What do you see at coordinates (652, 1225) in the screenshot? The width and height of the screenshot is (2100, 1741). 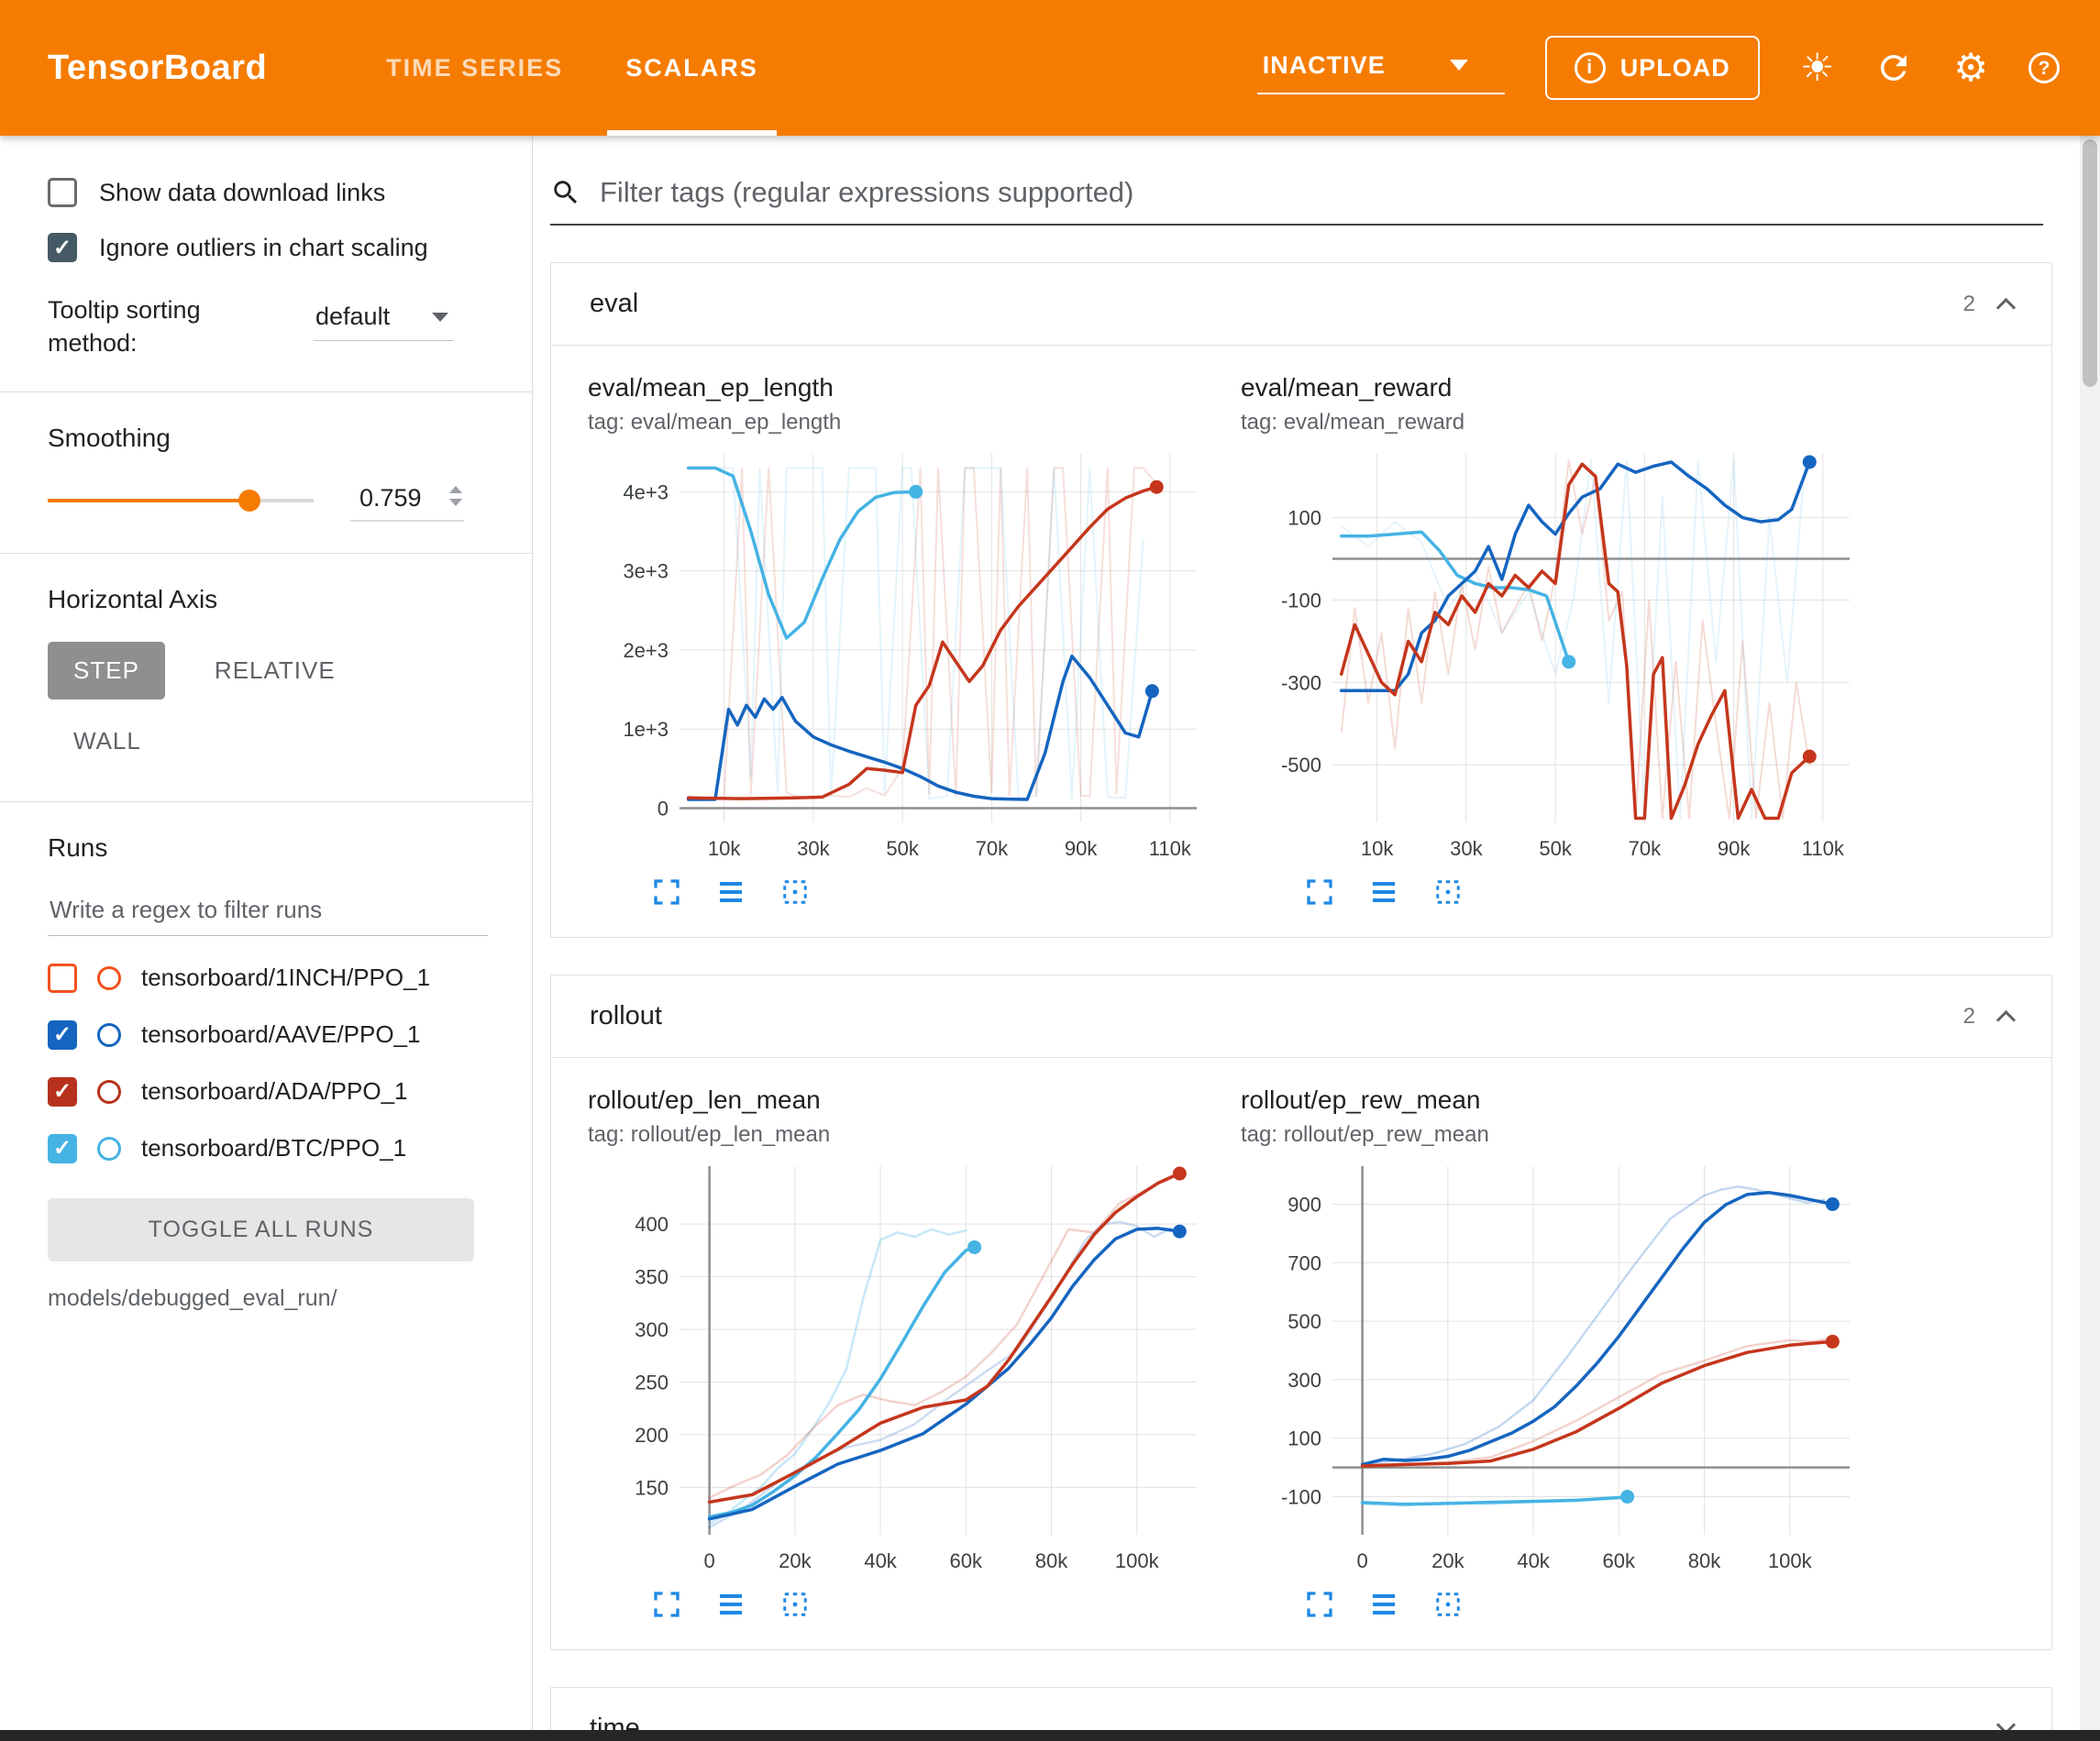 I see `svg-text: 400` at bounding box center [652, 1225].